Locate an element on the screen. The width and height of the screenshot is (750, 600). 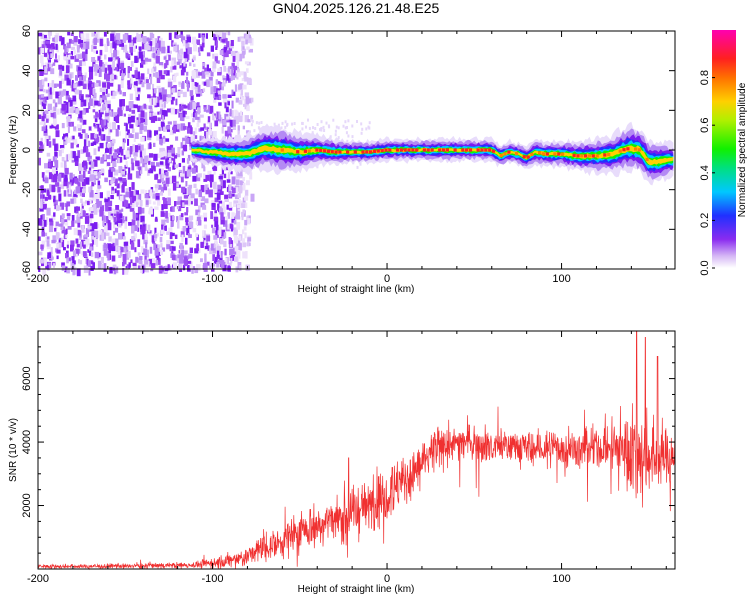
colorbar-tick-label: 0.4 is located at coordinates (705, 172).